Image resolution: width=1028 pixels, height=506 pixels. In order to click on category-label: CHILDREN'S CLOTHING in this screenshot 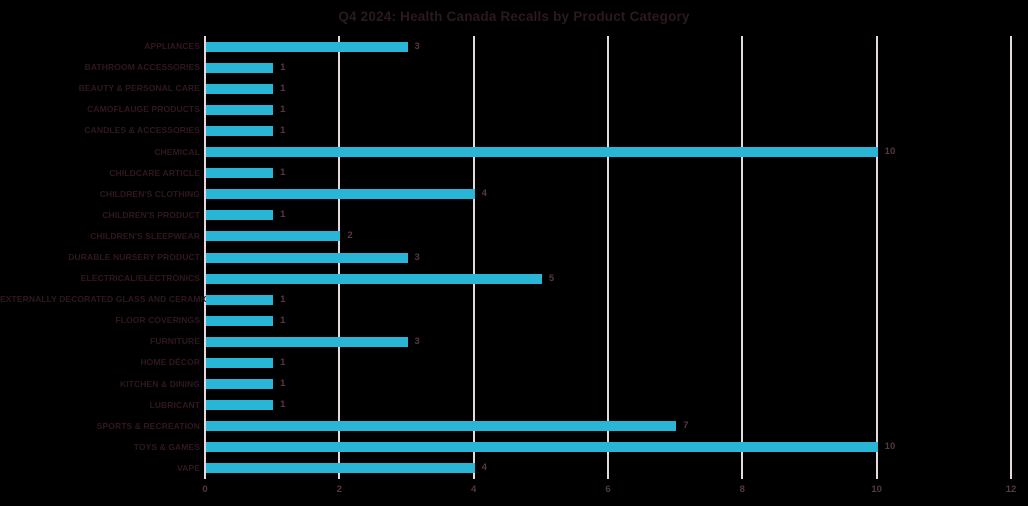, I will do `click(149, 193)`.